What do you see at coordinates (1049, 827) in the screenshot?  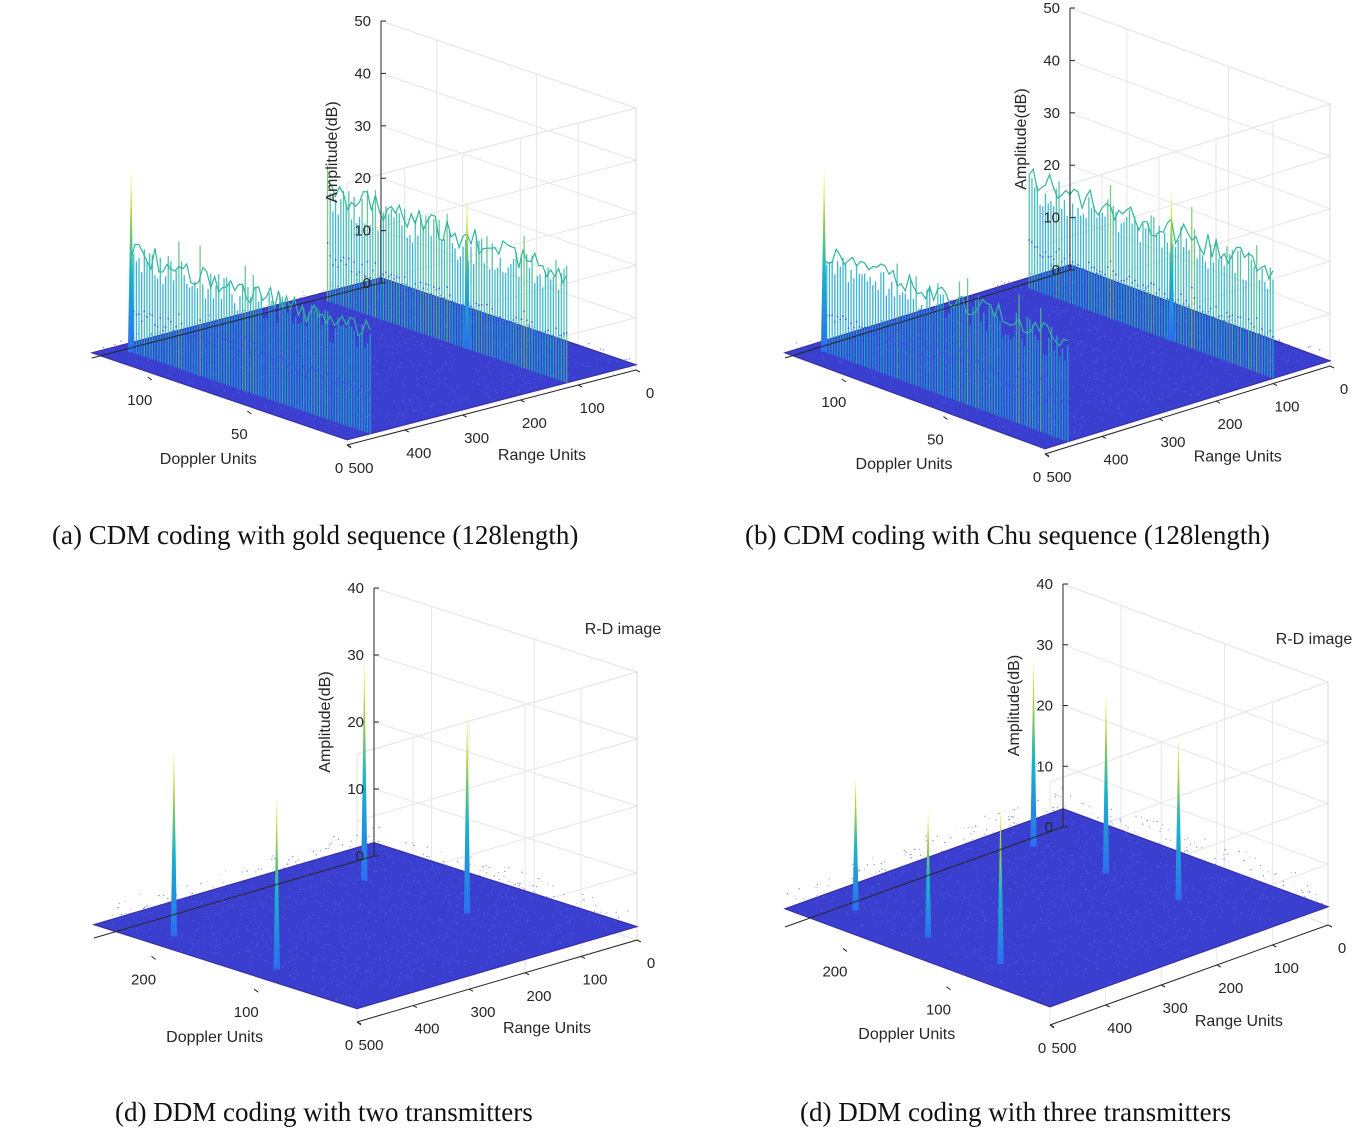 I see `z-tick-label: 0` at bounding box center [1049, 827].